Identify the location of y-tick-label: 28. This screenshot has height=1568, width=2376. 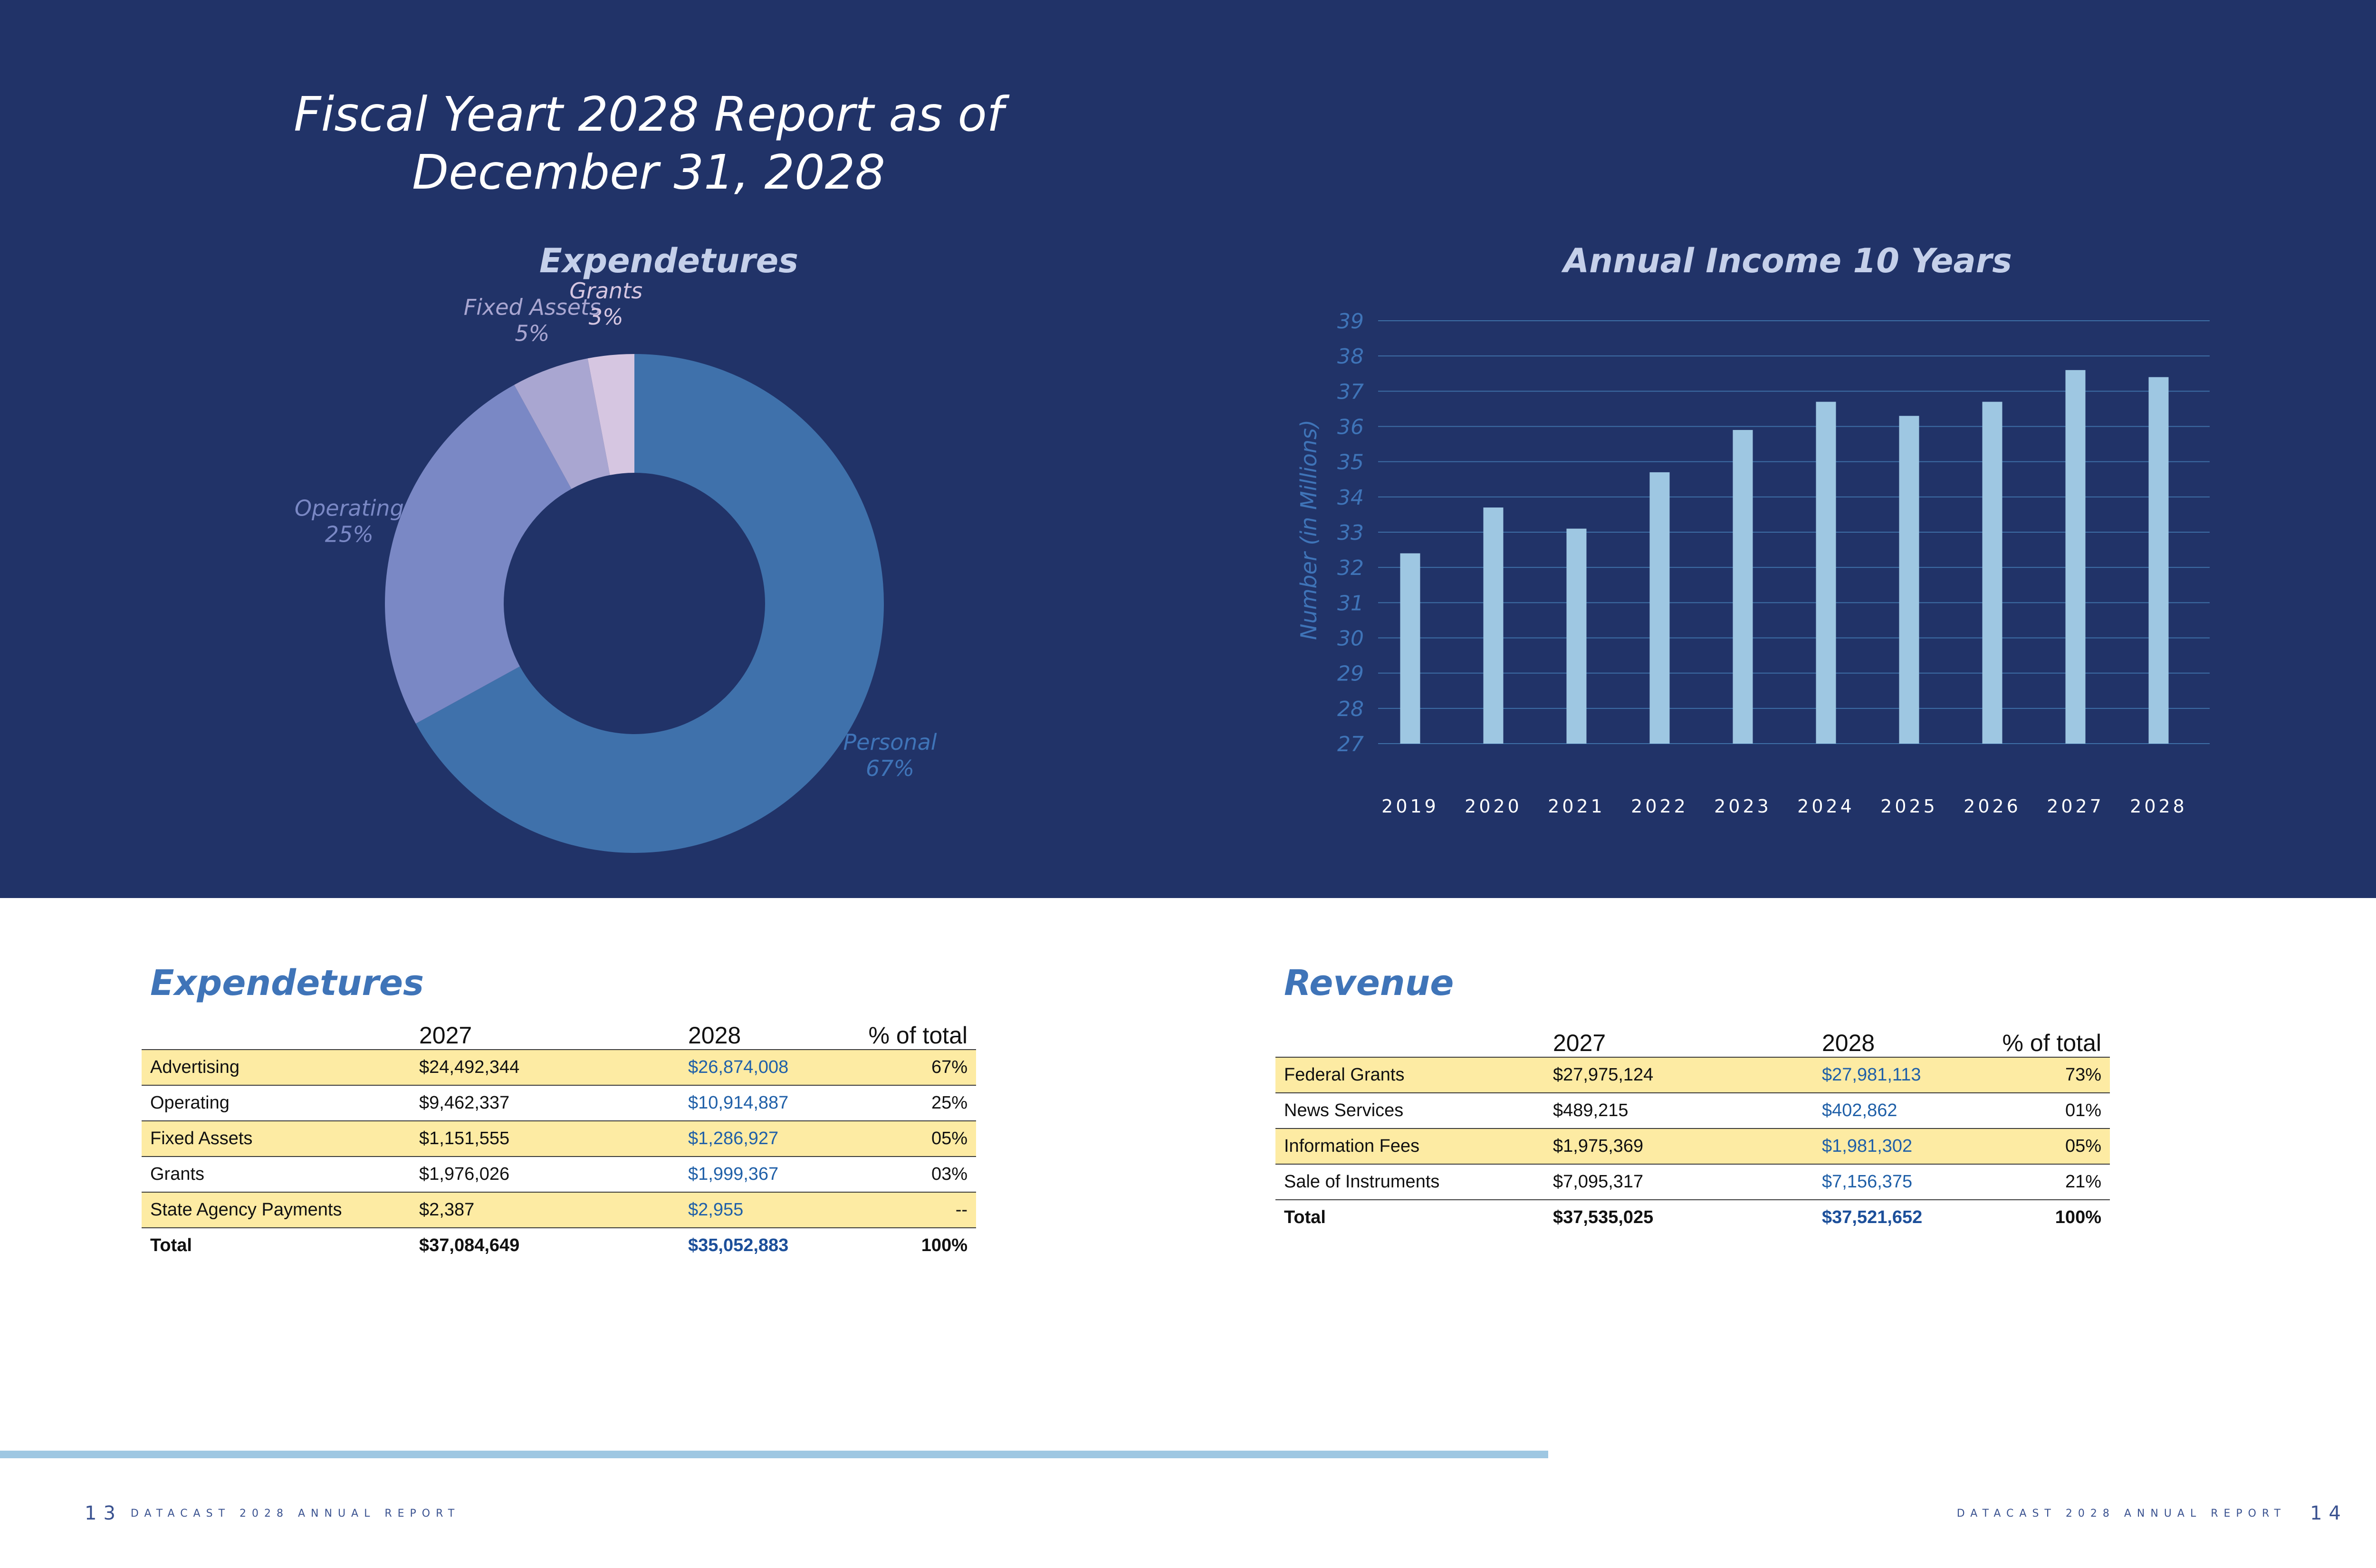
(1350, 709).